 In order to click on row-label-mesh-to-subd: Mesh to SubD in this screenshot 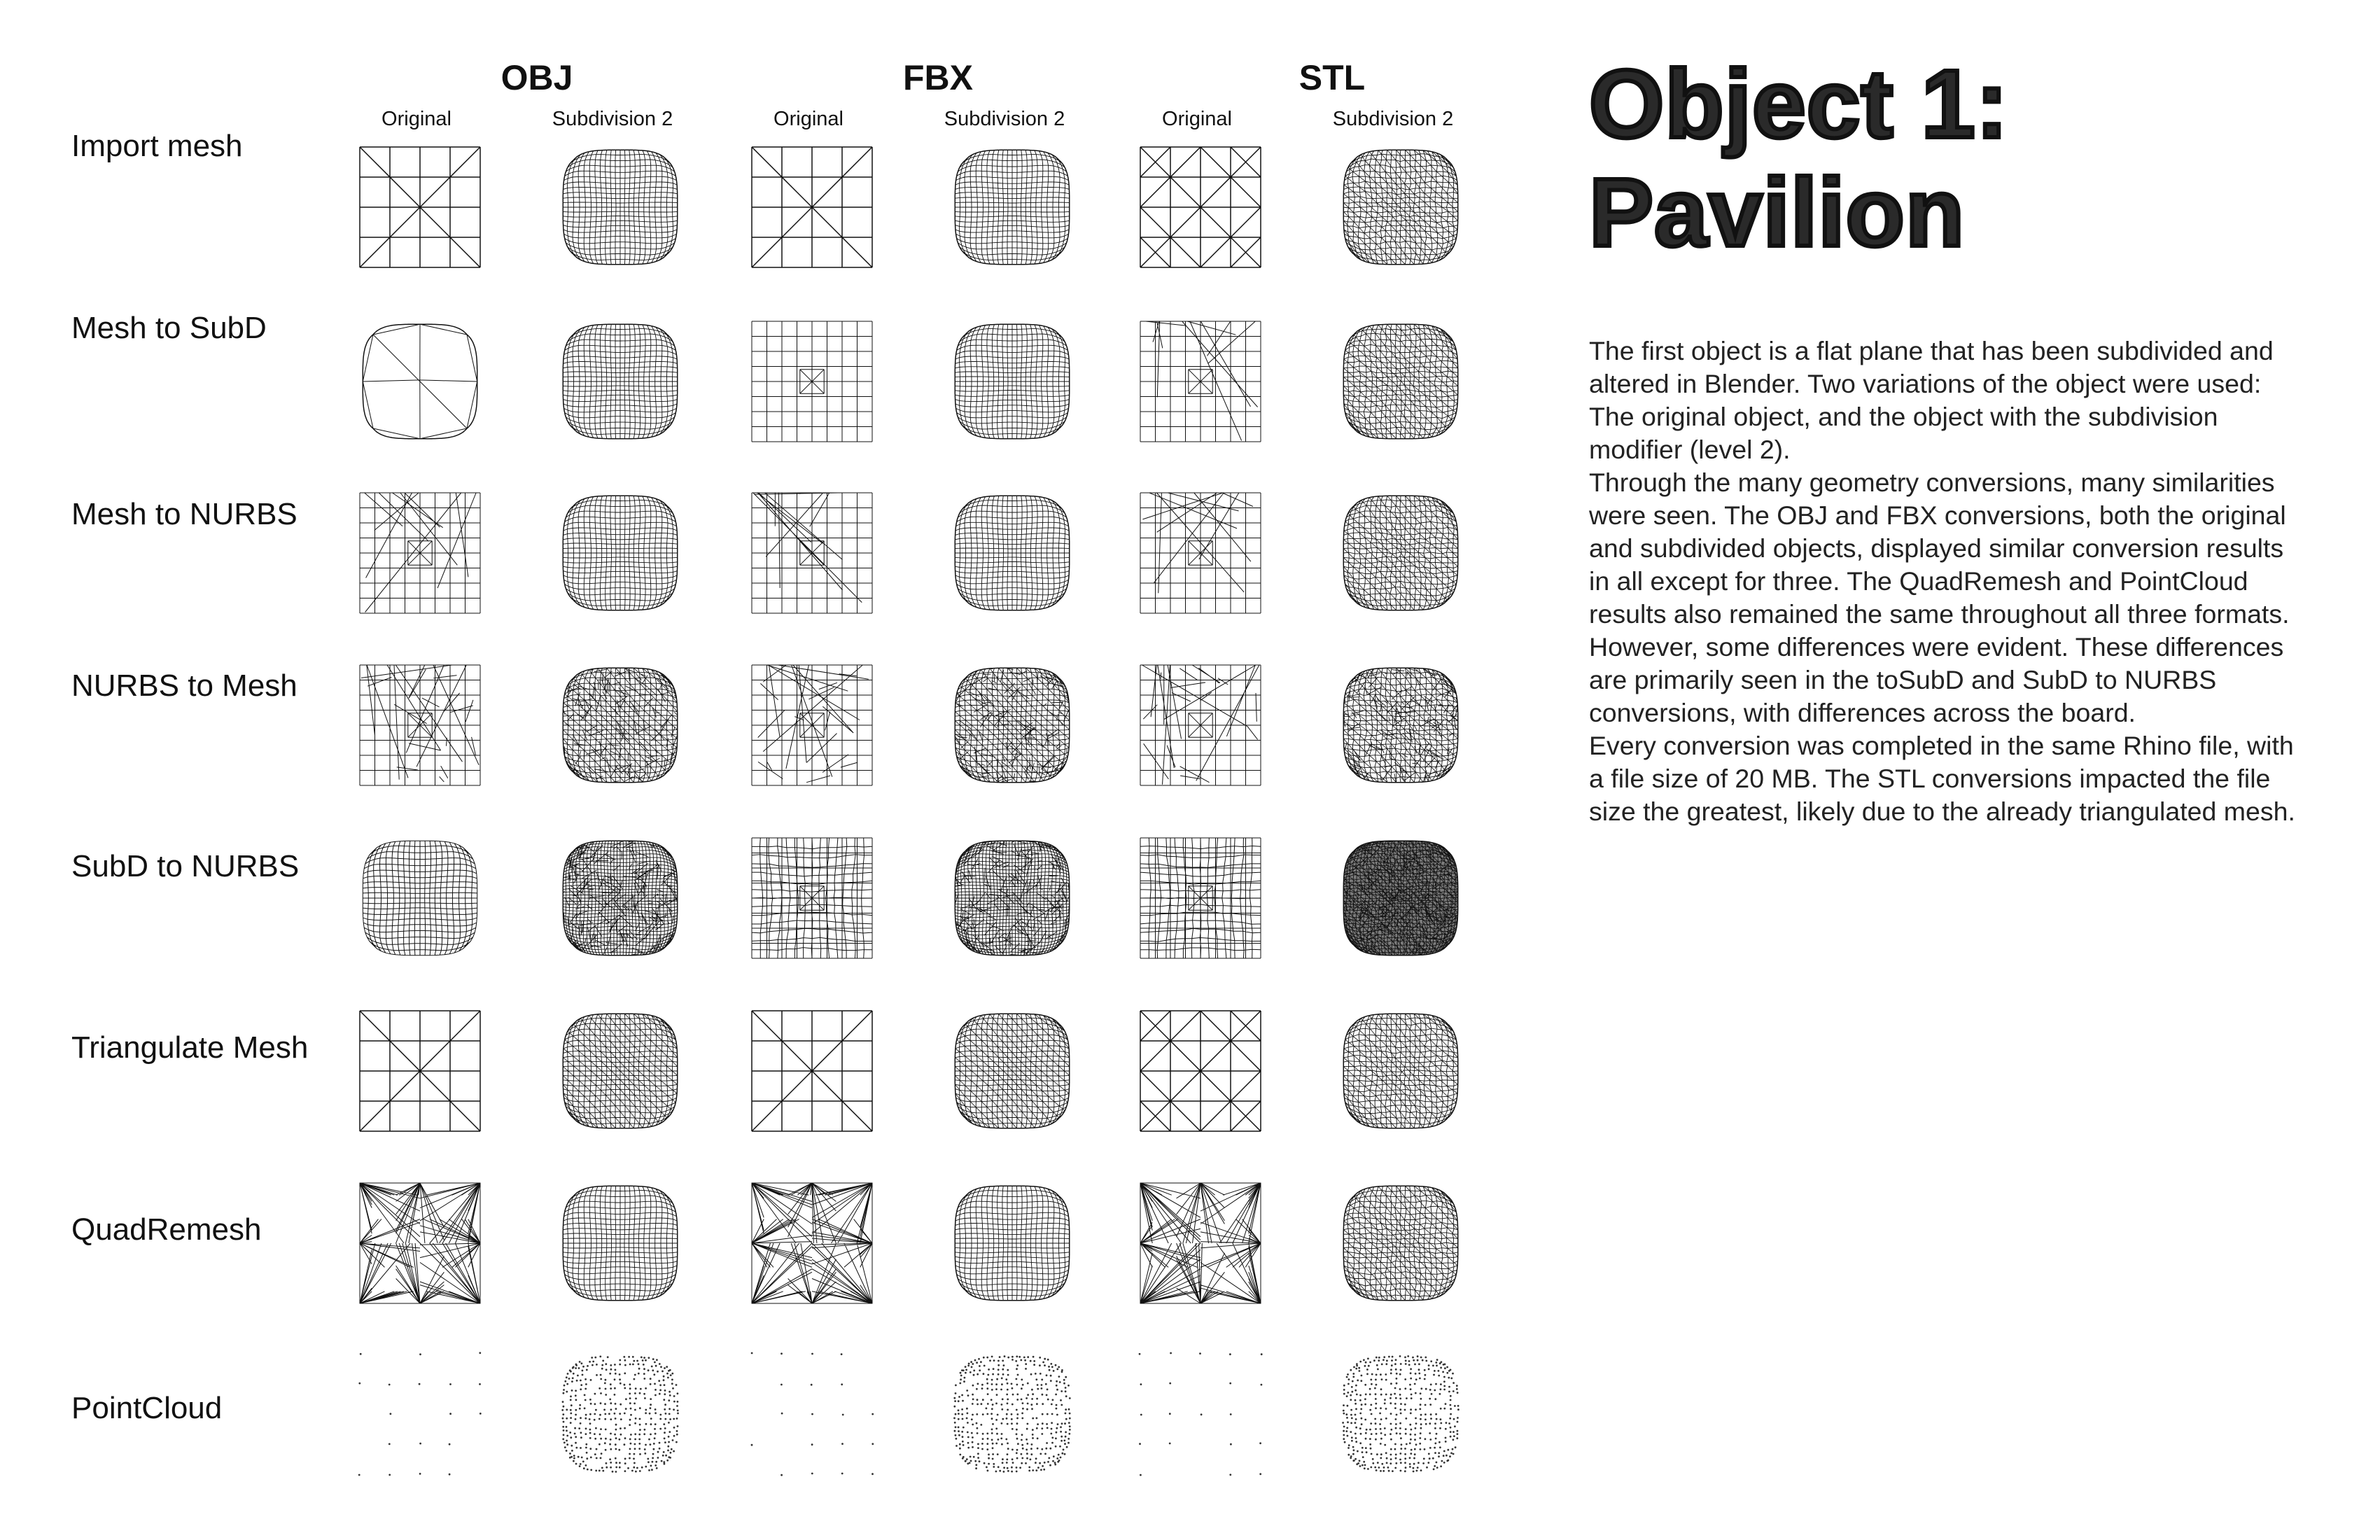, I will do `click(169, 328)`.